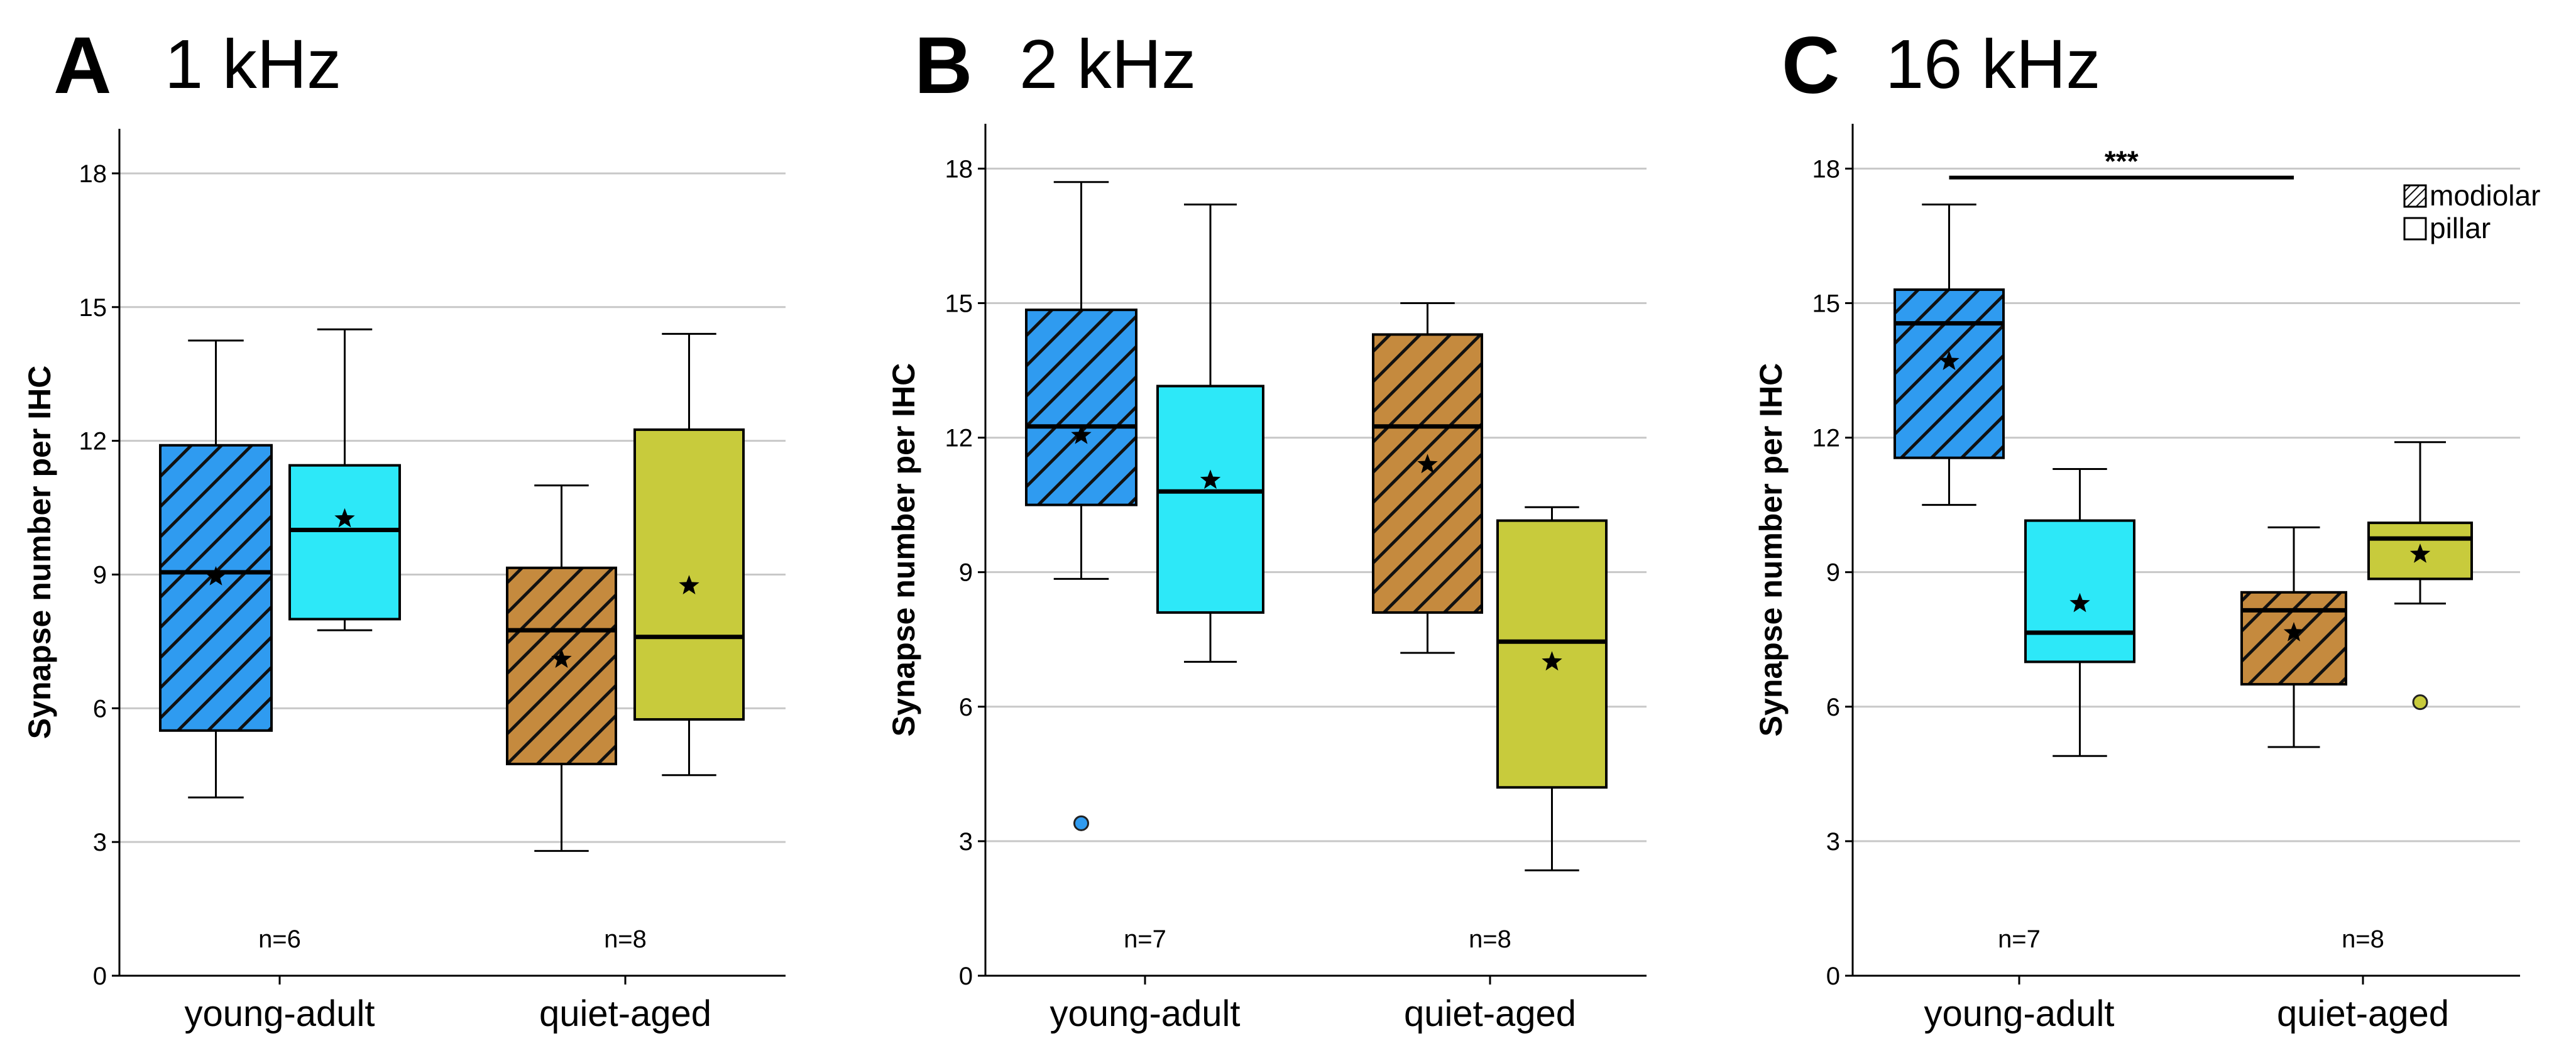 Image resolution: width=2576 pixels, height=1053 pixels. What do you see at coordinates (2485, 195) in the screenshot?
I see `legend-label-modiolar: modiolar` at bounding box center [2485, 195].